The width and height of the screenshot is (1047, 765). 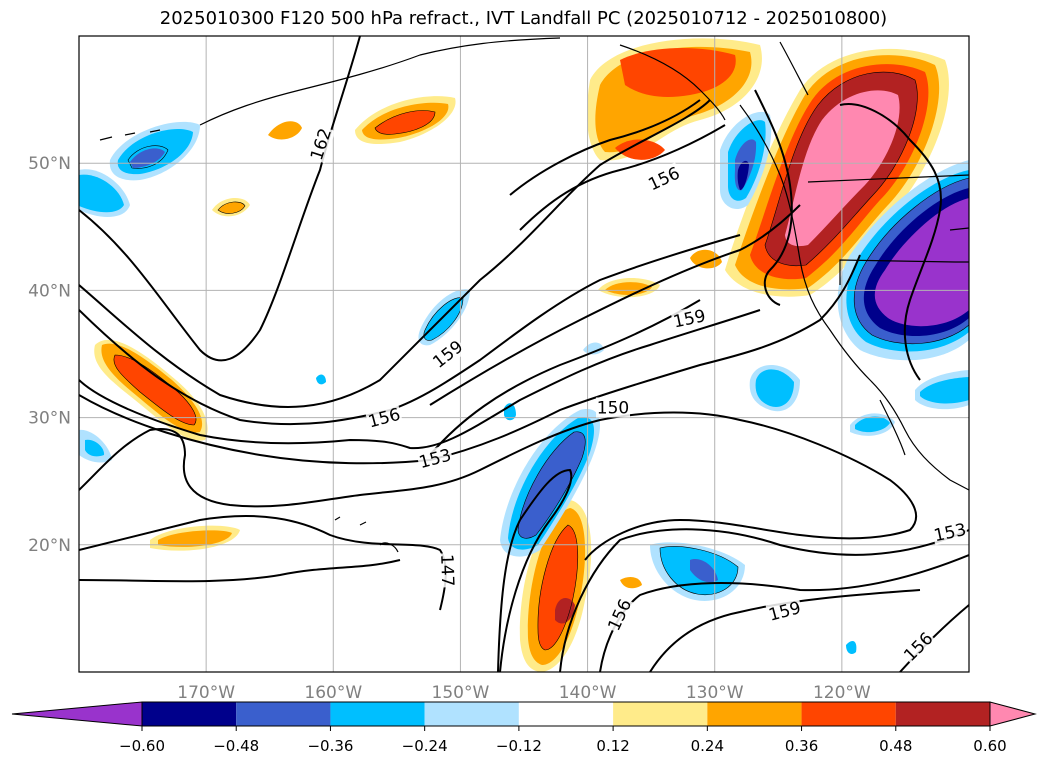 I want to click on lon-tick-label: 140°W, so click(x=588, y=693).